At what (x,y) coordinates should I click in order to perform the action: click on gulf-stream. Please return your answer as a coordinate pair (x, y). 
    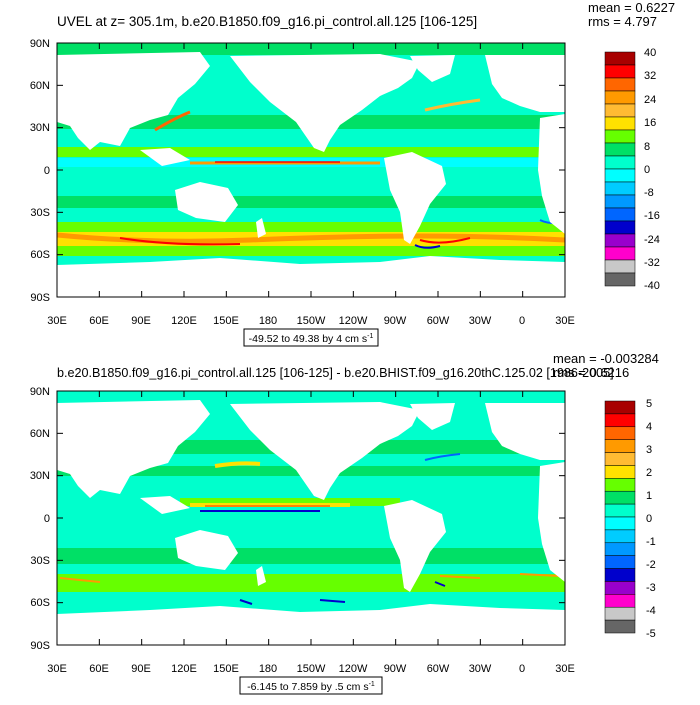
    Looking at the image, I should click on (452, 105).